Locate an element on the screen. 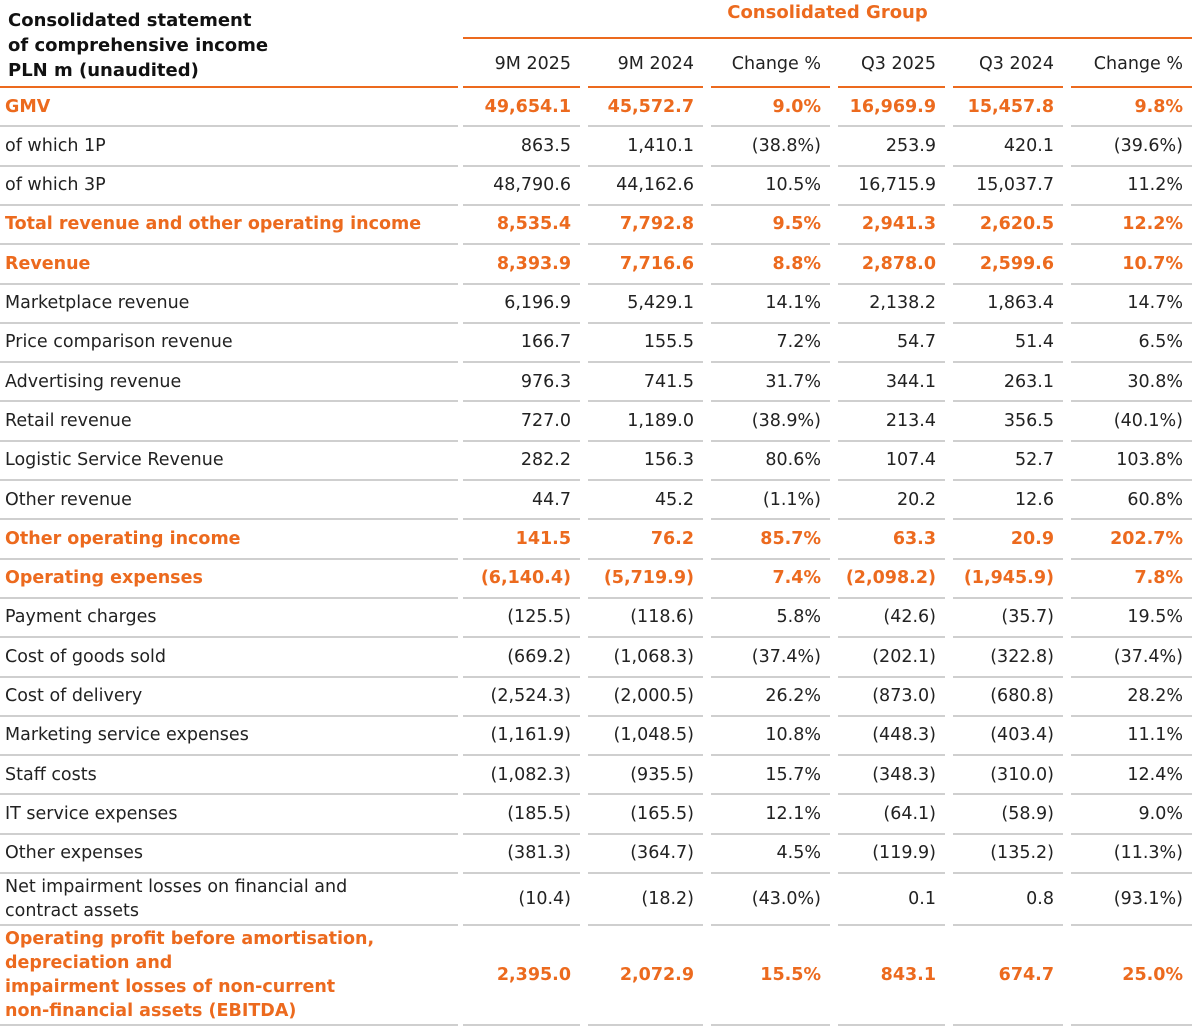  cell-value: 11.2% is located at coordinates (1155, 185).